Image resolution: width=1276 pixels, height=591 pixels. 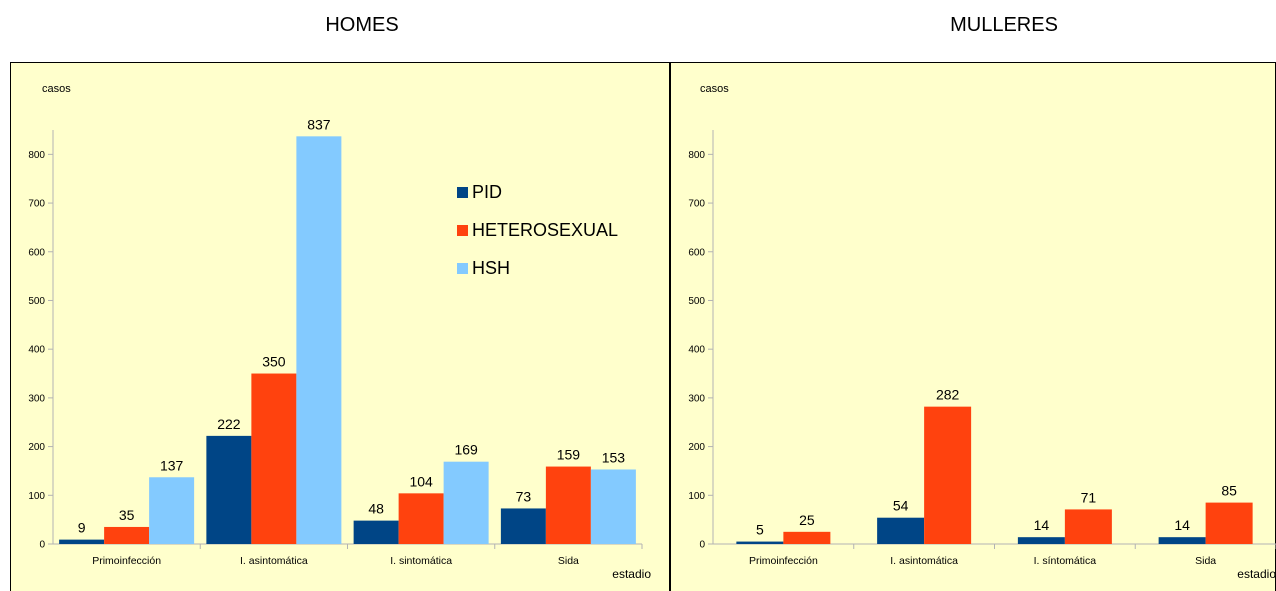 I want to click on homes-data-label: 222, so click(x=229, y=424).